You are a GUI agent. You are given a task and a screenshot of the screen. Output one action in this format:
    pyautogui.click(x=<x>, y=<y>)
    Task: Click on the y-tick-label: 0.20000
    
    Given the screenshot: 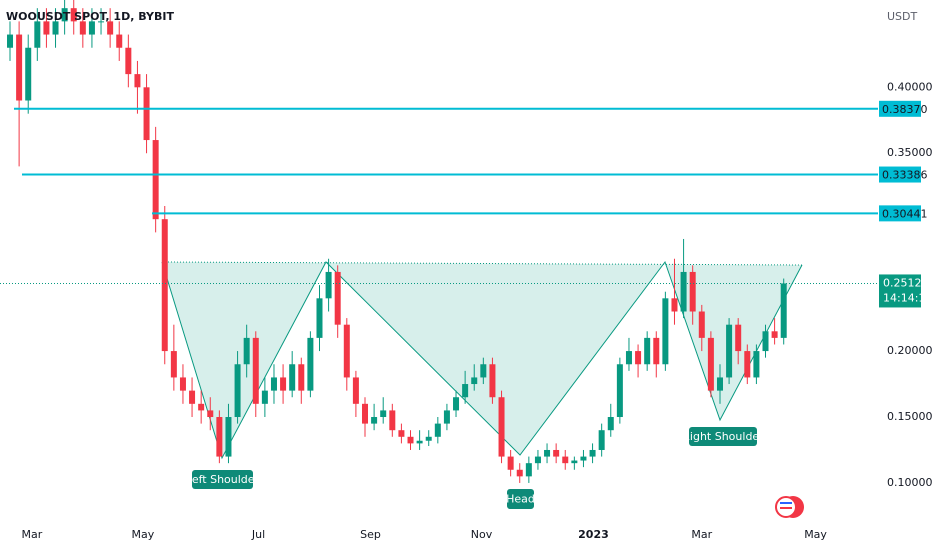 What is the action you would take?
    pyautogui.click(x=909, y=350)
    